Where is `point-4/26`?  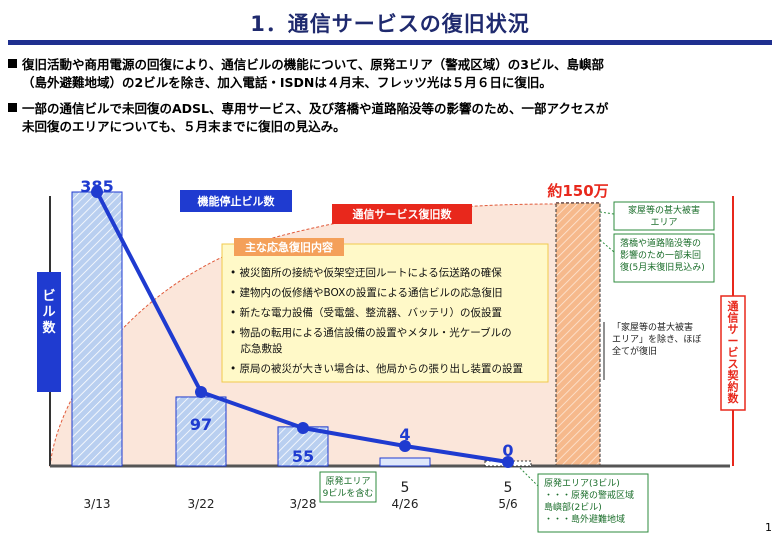 point-4/26 is located at coordinates (405, 446).